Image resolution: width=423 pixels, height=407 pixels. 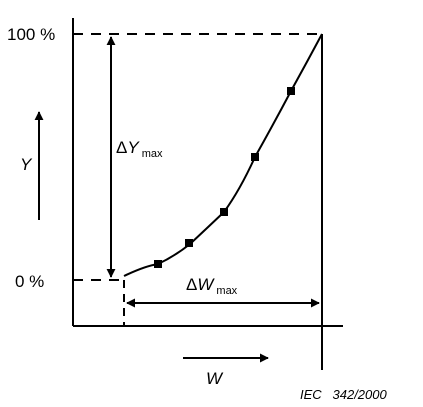 What do you see at coordinates (29, 281) in the screenshot?
I see `y-zero-label: 0 %` at bounding box center [29, 281].